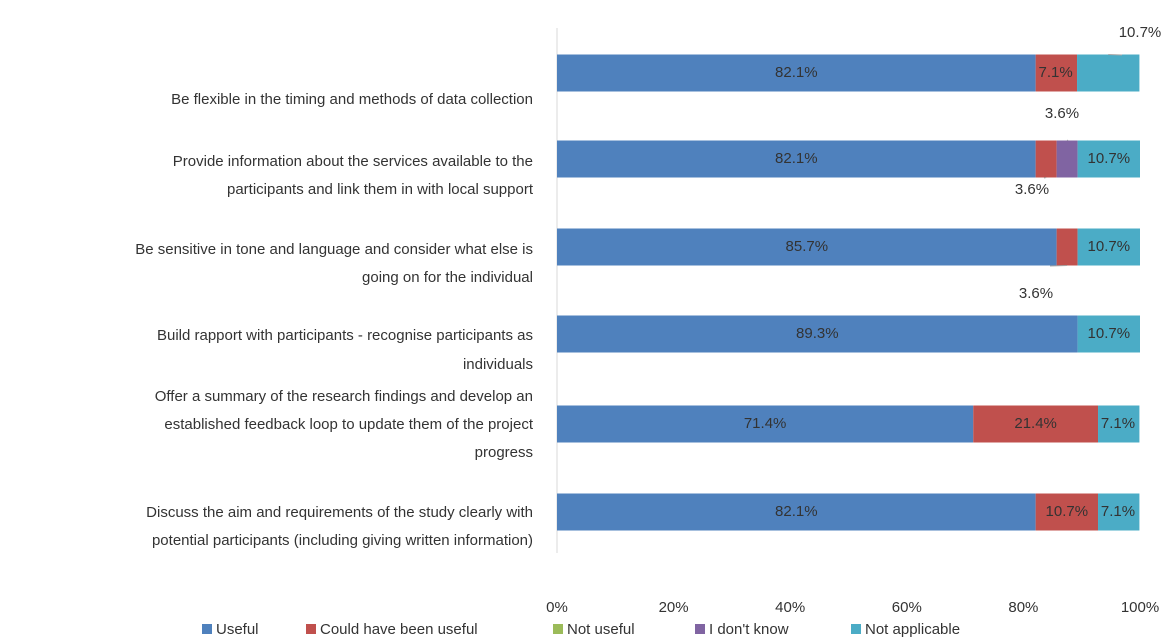  What do you see at coordinates (557, 607) in the screenshot?
I see `x-tick-label: 0%` at bounding box center [557, 607].